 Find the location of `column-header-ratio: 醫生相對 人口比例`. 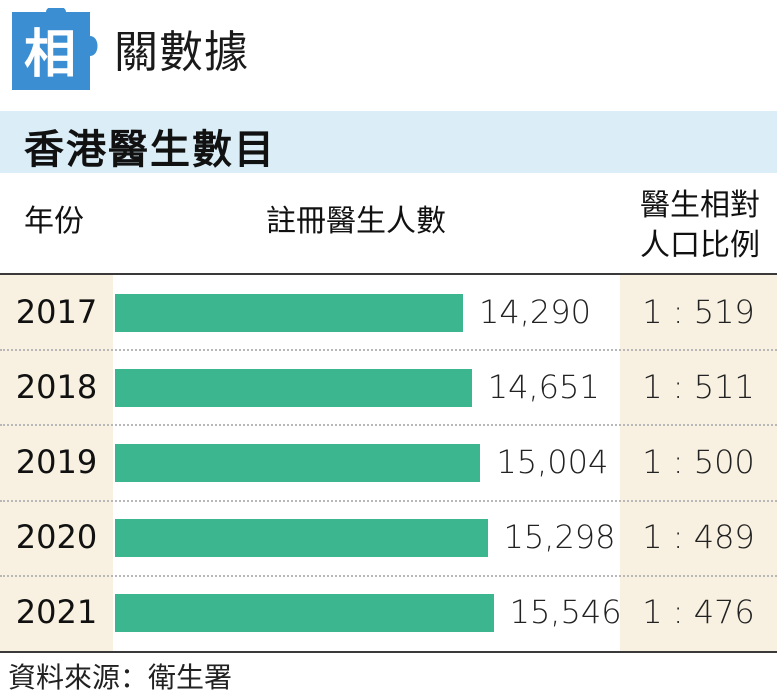

column-header-ratio: 醫生相對 人口比例 is located at coordinates (700, 226).